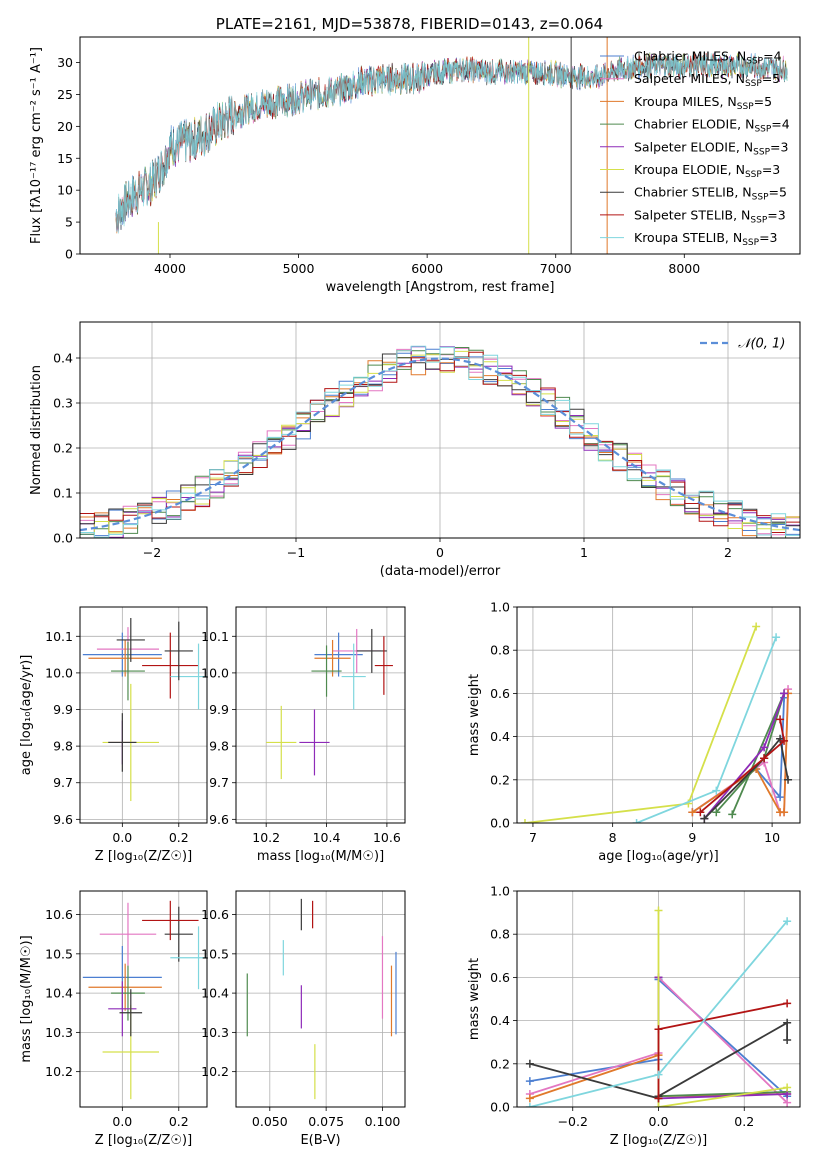 The image size is (819, 1170). What do you see at coordinates (59, 1032) in the screenshot?
I see `mass_vs_Z-y-tick-label: 10.3` at bounding box center [59, 1032].